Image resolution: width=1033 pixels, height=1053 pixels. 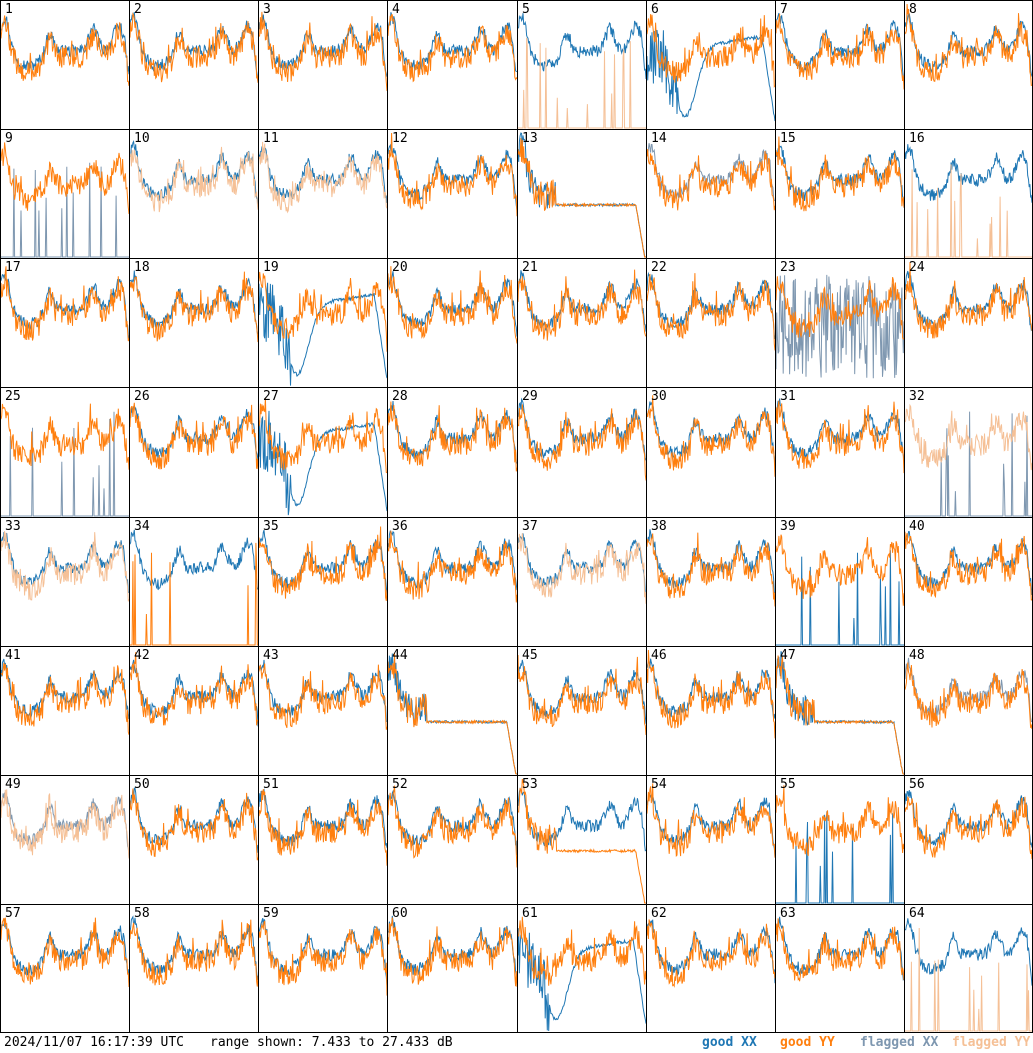 I want to click on panel-label: 9, so click(x=9, y=138).